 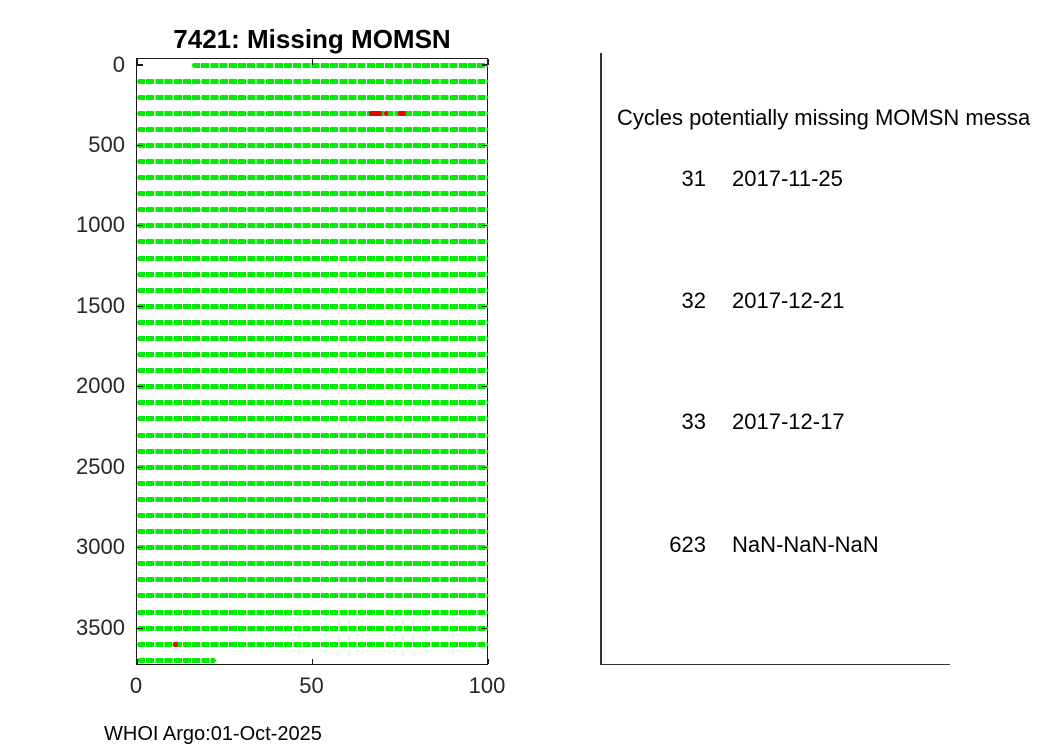 I want to click on y-tick-label: 2000, so click(x=100, y=386).